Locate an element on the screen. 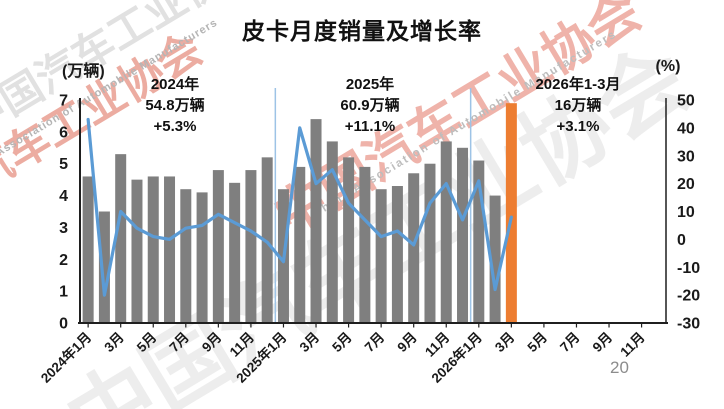 The width and height of the screenshot is (724, 409). bar-2025年7月 is located at coordinates (381, 256).